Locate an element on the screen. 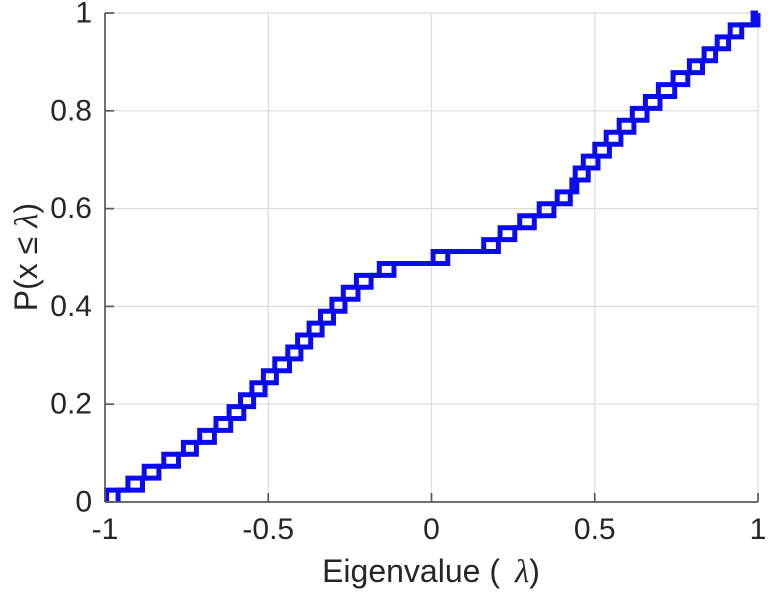 Image resolution: width=768 pixels, height=600 pixels. x-tick-label: 0.5 is located at coordinates (595, 529).